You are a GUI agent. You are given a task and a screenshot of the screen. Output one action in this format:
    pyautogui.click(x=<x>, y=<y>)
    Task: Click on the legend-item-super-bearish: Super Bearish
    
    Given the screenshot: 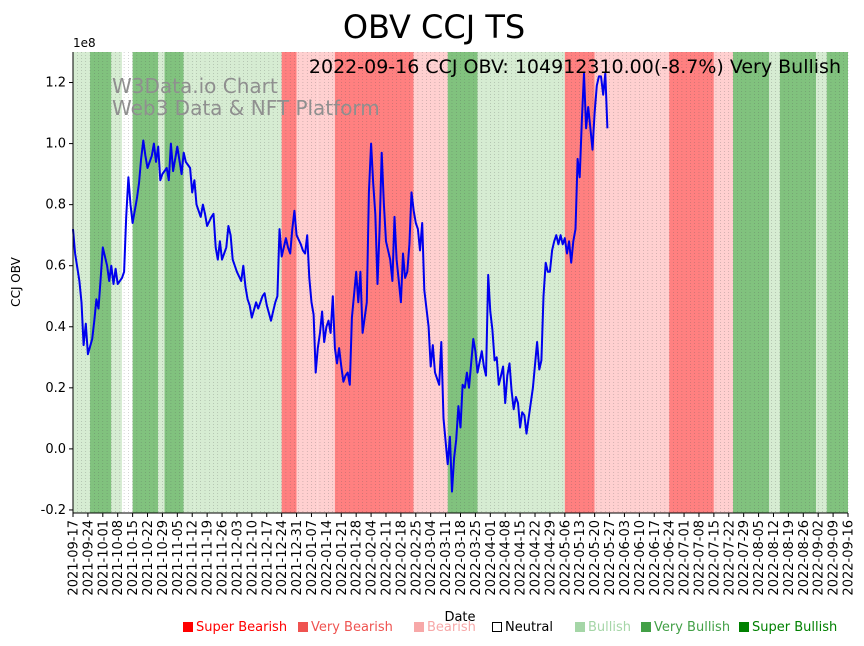 What is the action you would take?
    pyautogui.click(x=235, y=627)
    